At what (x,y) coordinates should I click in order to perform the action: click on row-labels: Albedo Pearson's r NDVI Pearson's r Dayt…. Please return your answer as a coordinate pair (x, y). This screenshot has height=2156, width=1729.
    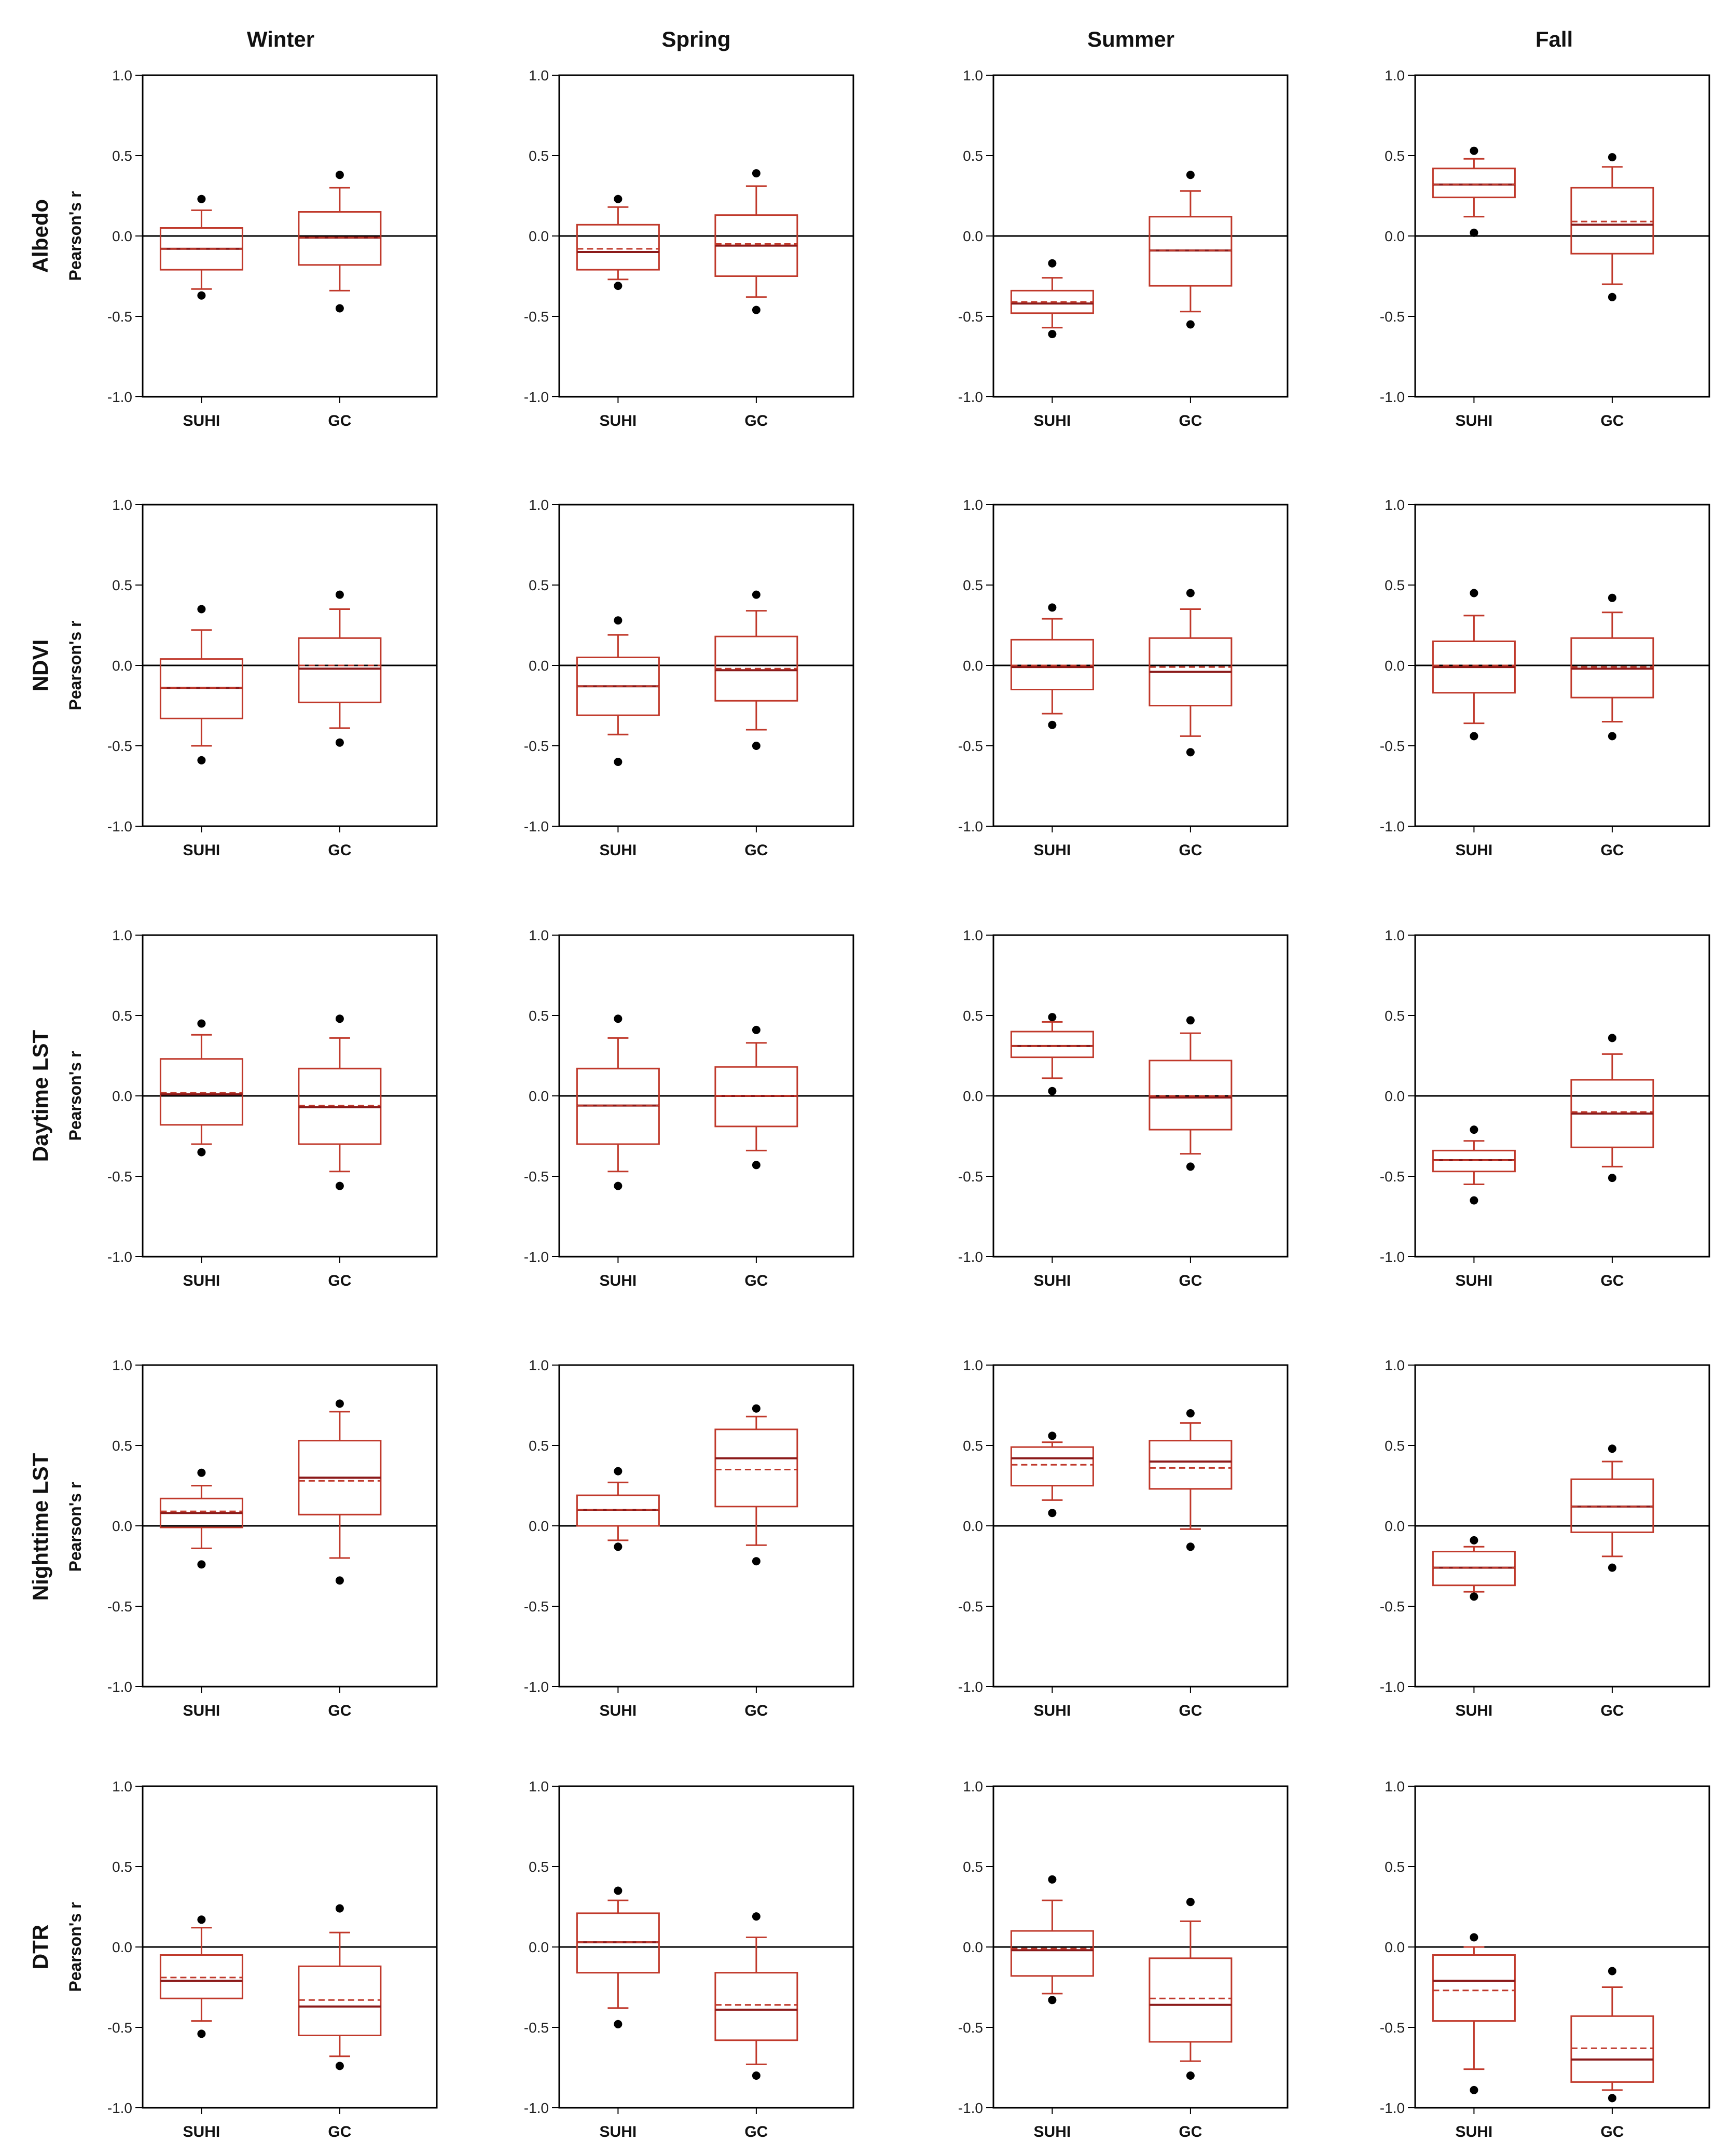
    Looking at the image, I should click on (56, 1091).